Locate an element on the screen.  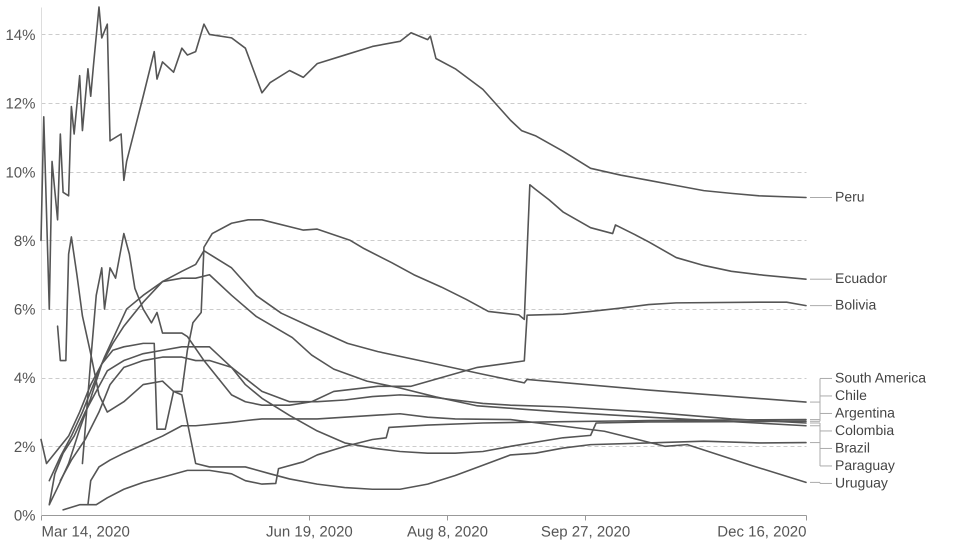
y-tick-label: 4% is located at coordinates (25, 379).